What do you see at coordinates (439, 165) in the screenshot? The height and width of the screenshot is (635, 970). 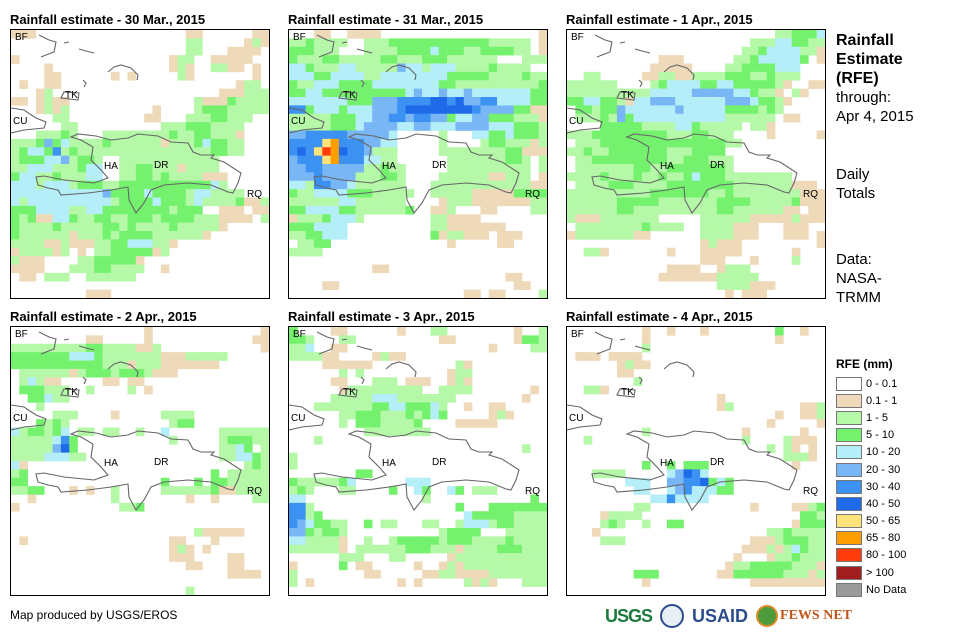 I see `place-label: DR` at bounding box center [439, 165].